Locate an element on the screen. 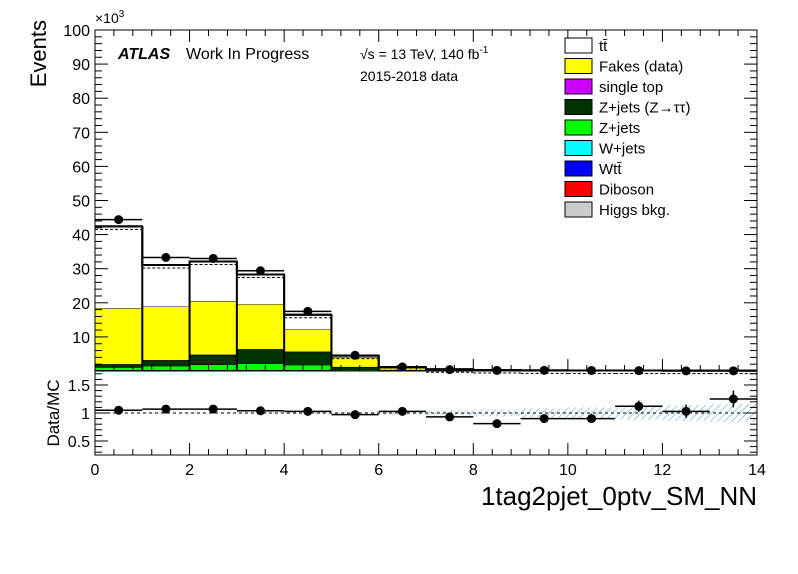  main-y-axis-label: Events is located at coordinates (38, 53).